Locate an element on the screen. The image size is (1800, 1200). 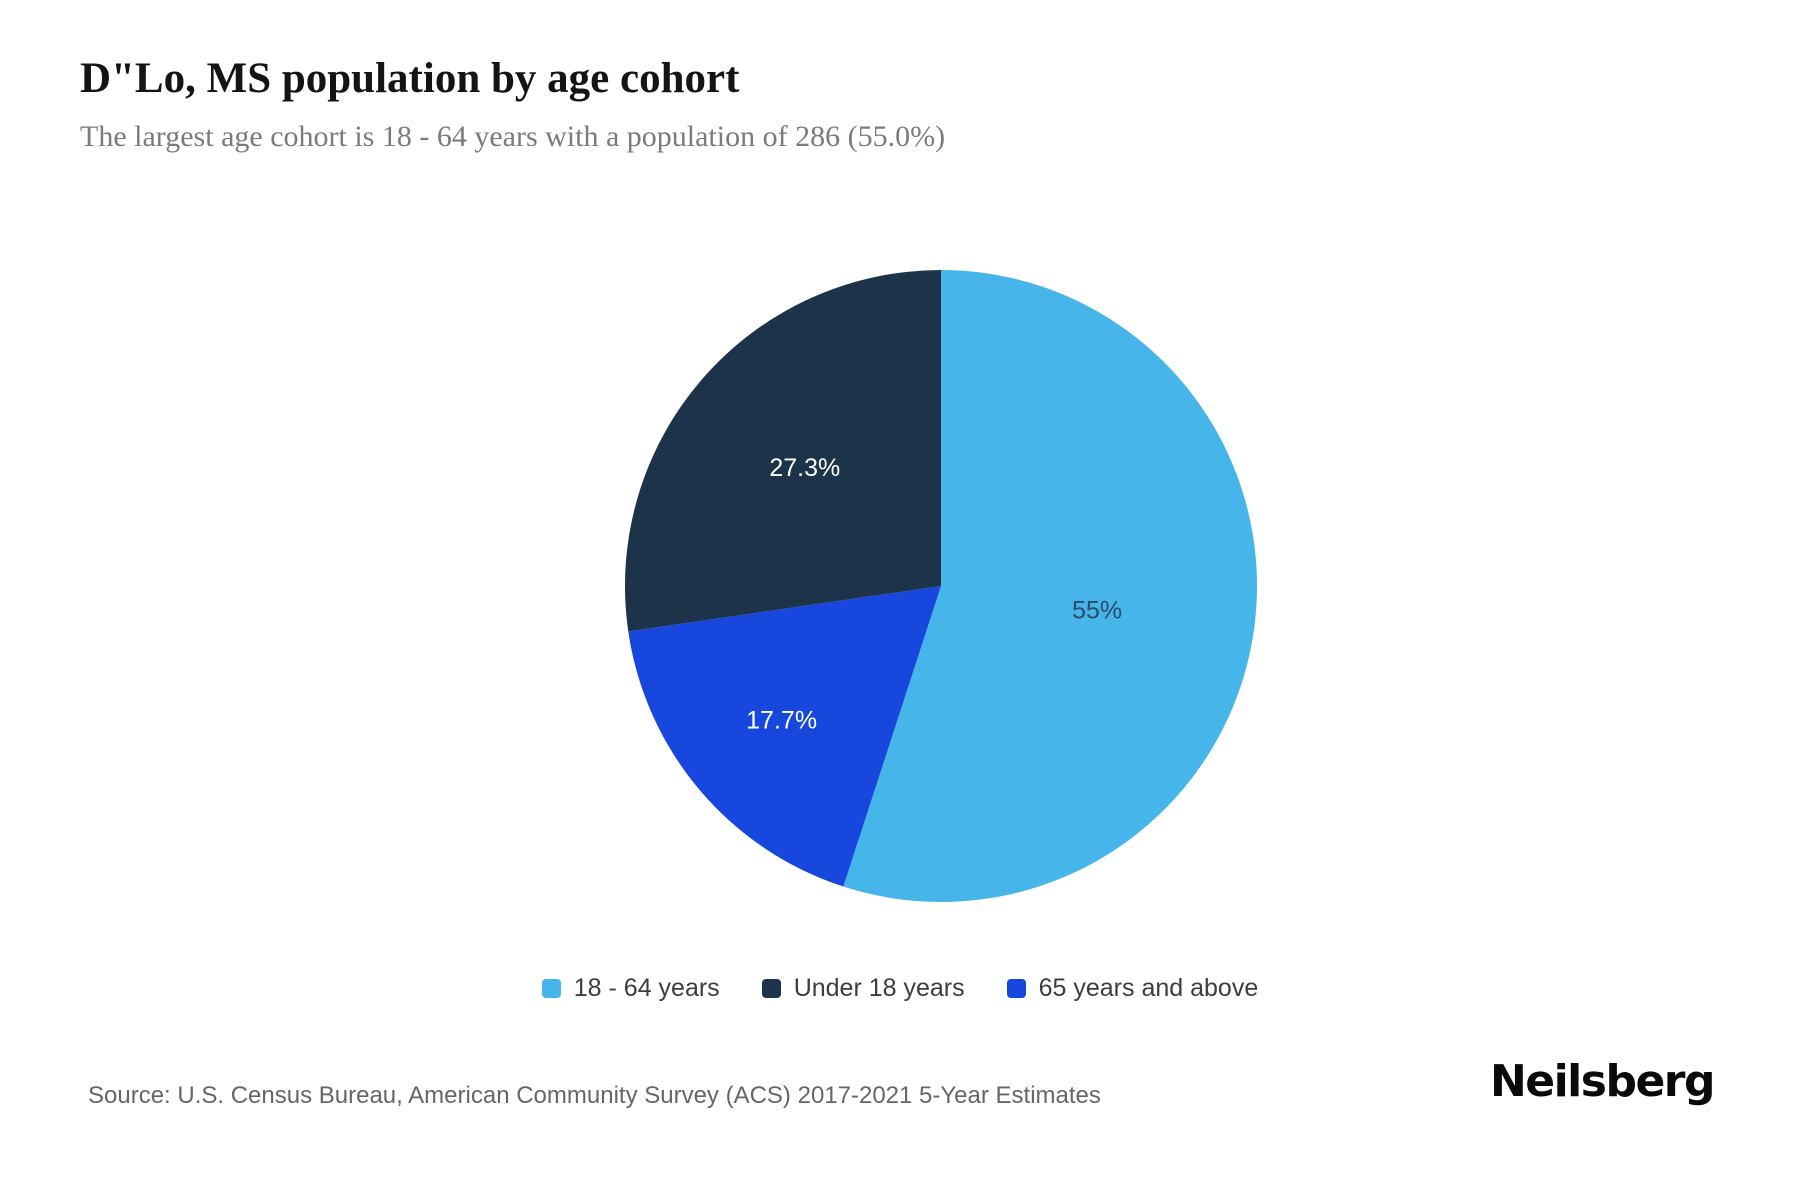
legend-item-65-years-and-above: 65 years and above is located at coordinates (1132, 988).